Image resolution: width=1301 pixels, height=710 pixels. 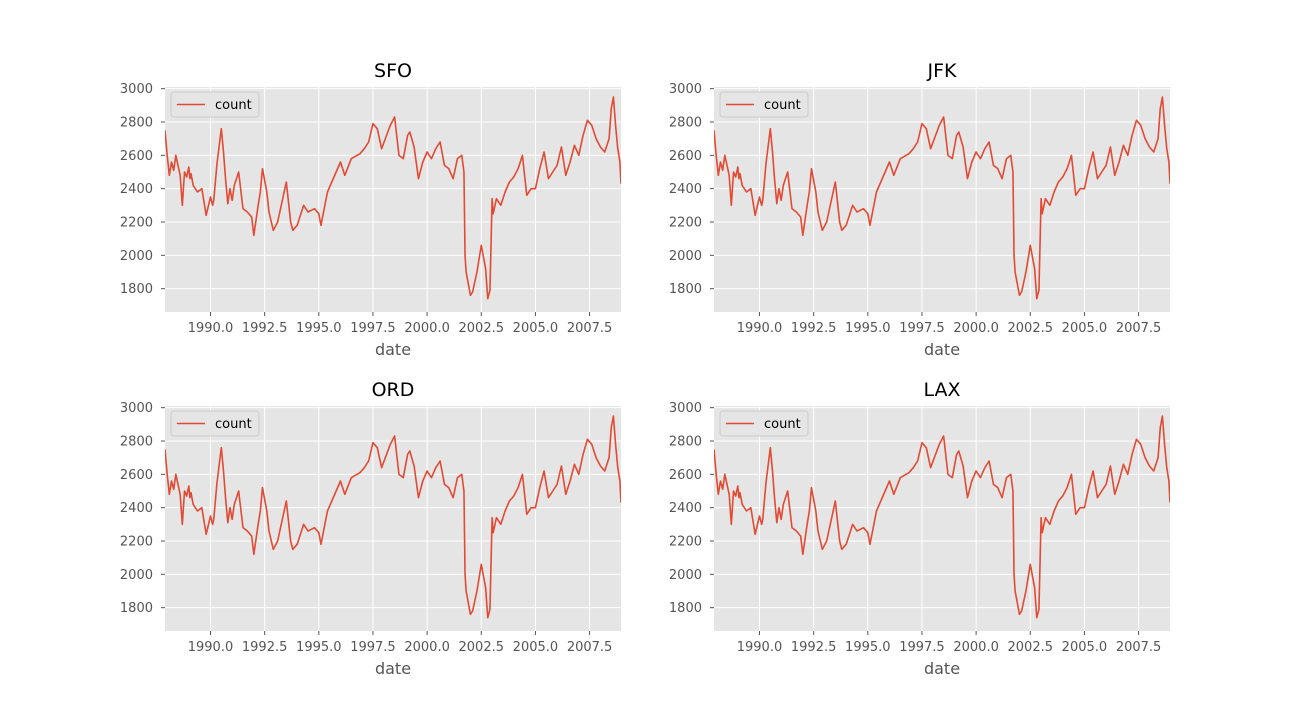 I want to click on chart-title: LAX, so click(x=941, y=390).